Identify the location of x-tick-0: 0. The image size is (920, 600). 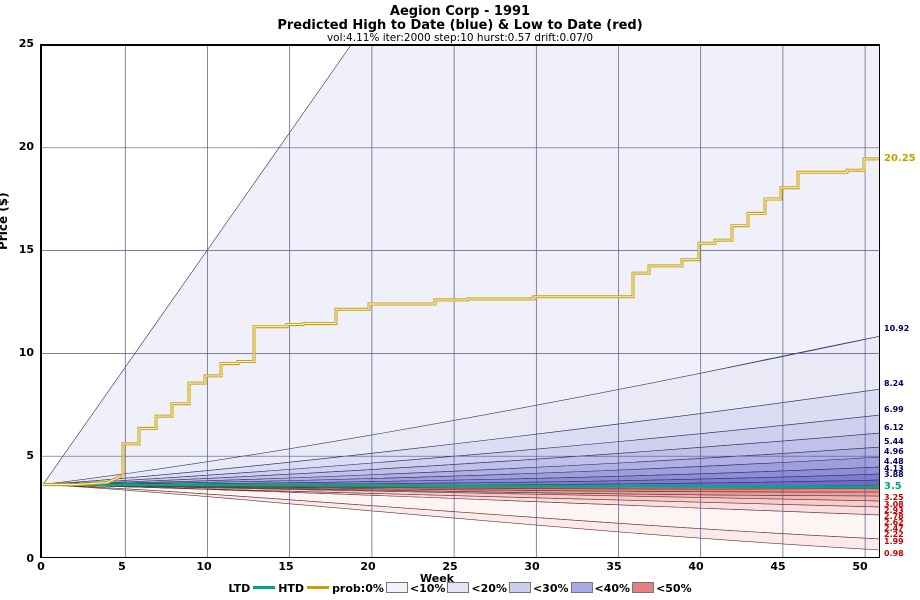
(41, 566).